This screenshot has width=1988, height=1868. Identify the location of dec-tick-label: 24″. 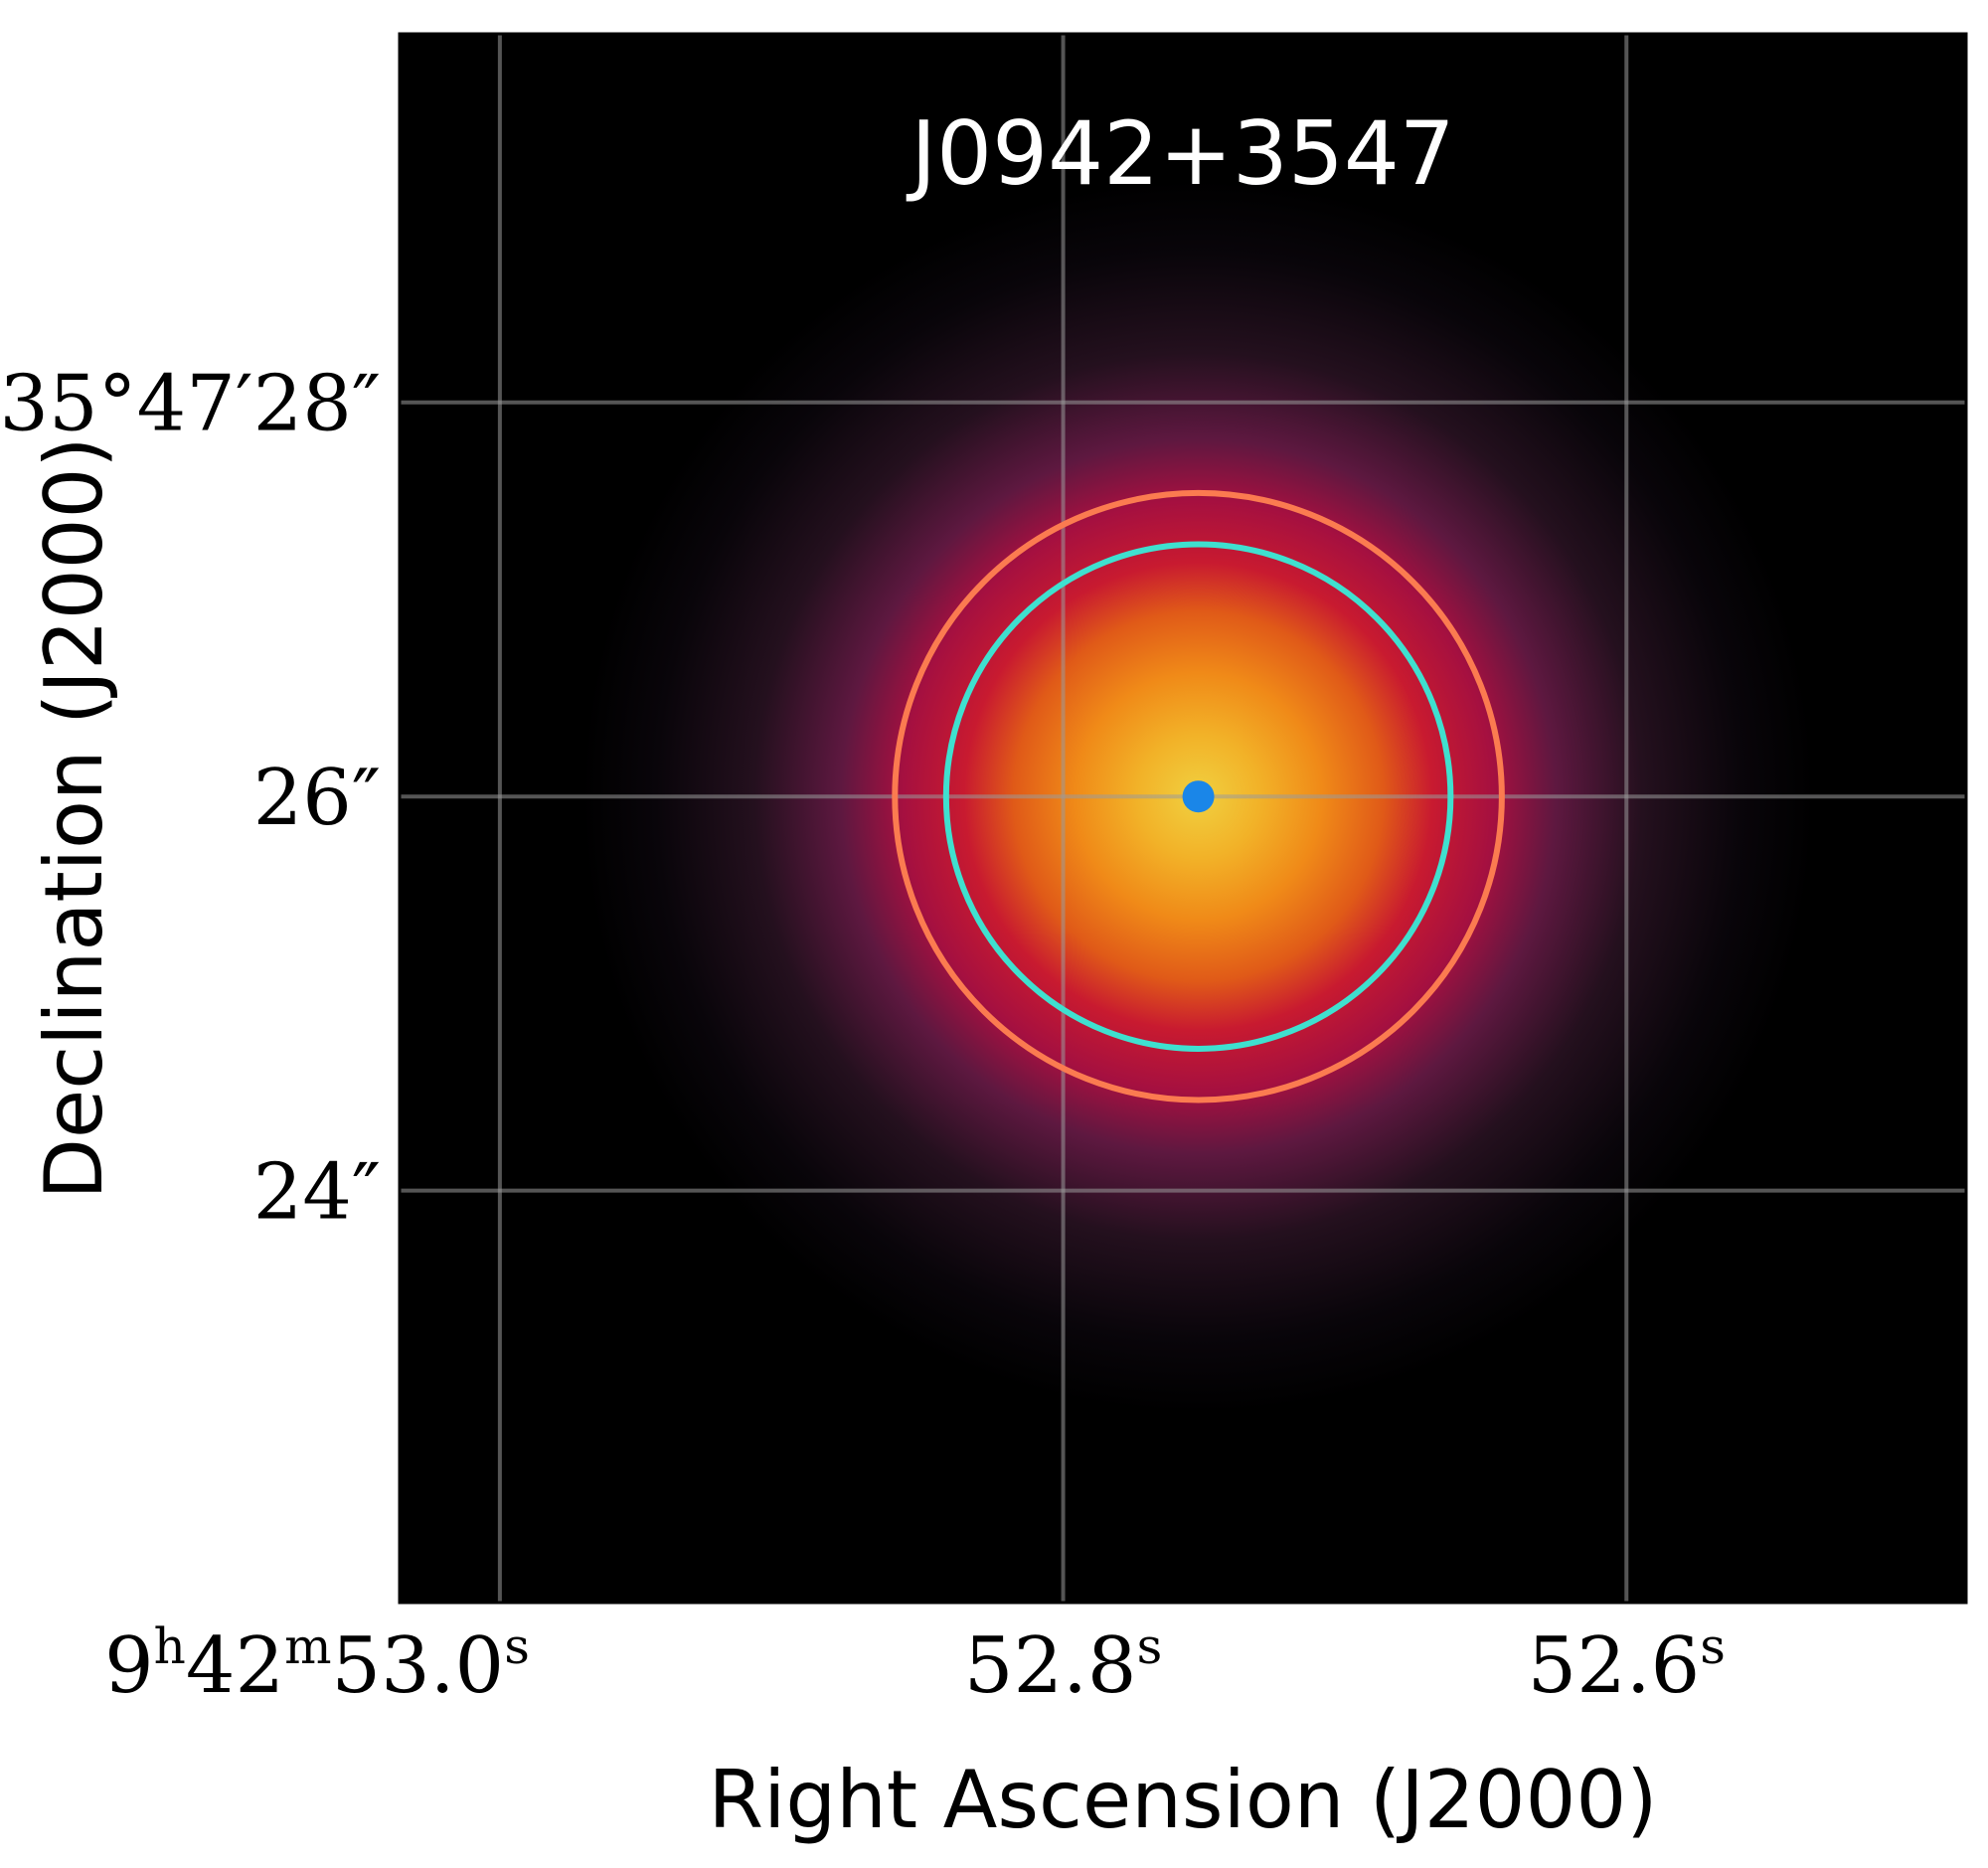
(317, 1193).